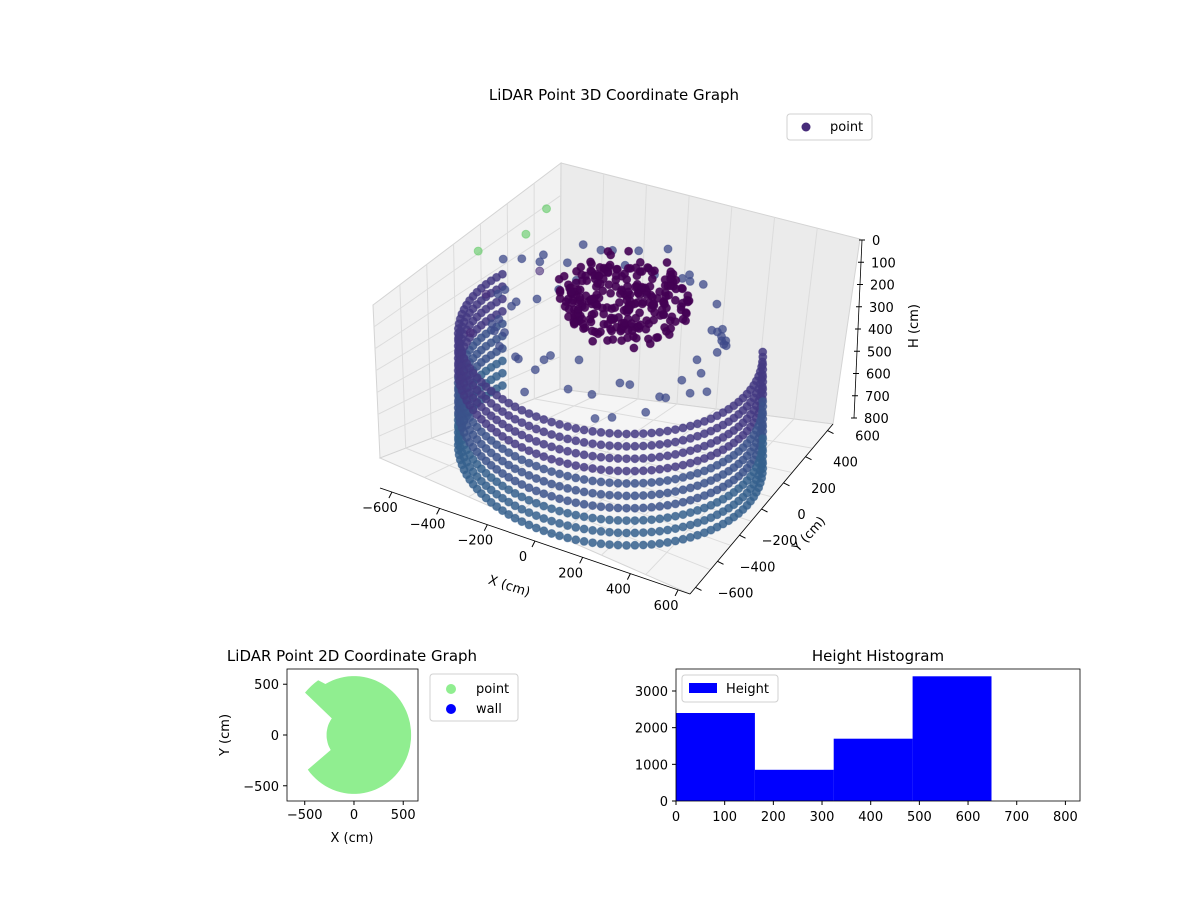 The width and height of the screenshot is (1200, 900). Describe the element at coordinates (666, 606) in the screenshot. I see `x-tick-label: 600` at that location.